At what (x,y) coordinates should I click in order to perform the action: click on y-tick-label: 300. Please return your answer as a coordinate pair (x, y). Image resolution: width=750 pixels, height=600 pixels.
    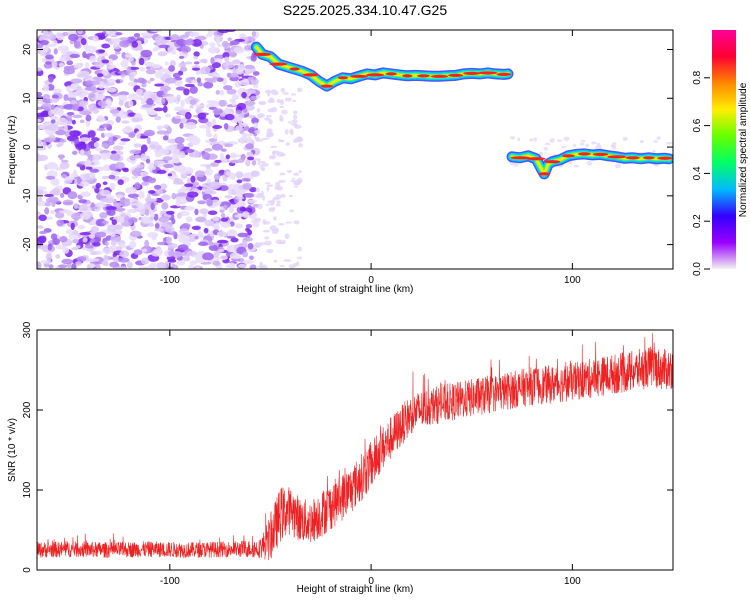
    Looking at the image, I should click on (27, 329).